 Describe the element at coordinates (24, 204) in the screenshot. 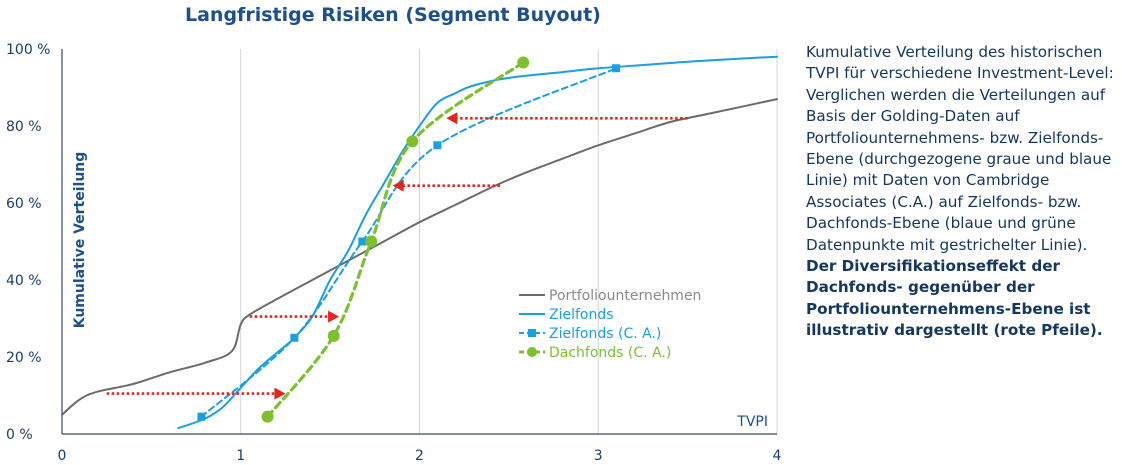

I see `y-tick-label: 60 %` at that location.